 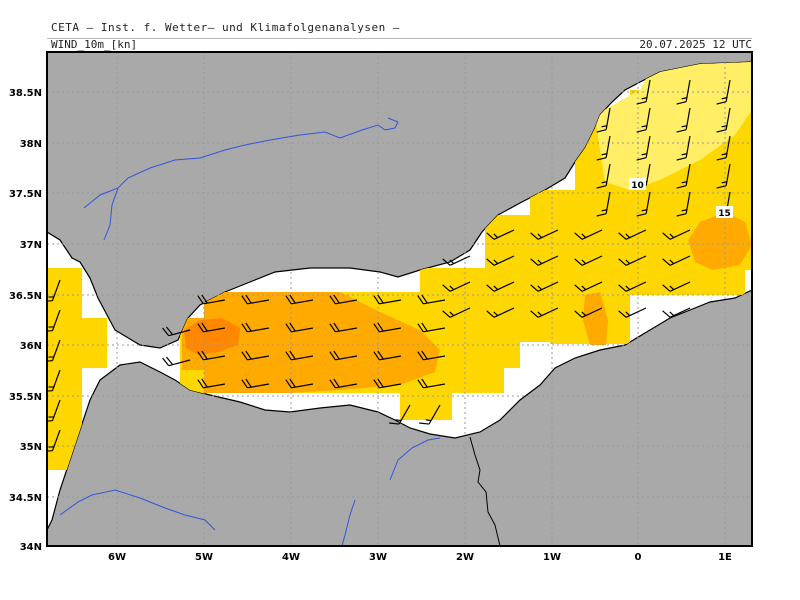 What do you see at coordinates (465, 557) in the screenshot?
I see `lon-label: 2W` at bounding box center [465, 557].